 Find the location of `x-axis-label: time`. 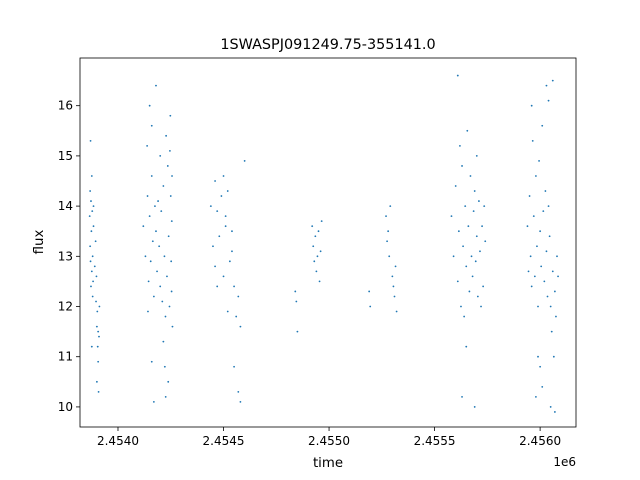

x-axis-label: time is located at coordinates (328, 463).